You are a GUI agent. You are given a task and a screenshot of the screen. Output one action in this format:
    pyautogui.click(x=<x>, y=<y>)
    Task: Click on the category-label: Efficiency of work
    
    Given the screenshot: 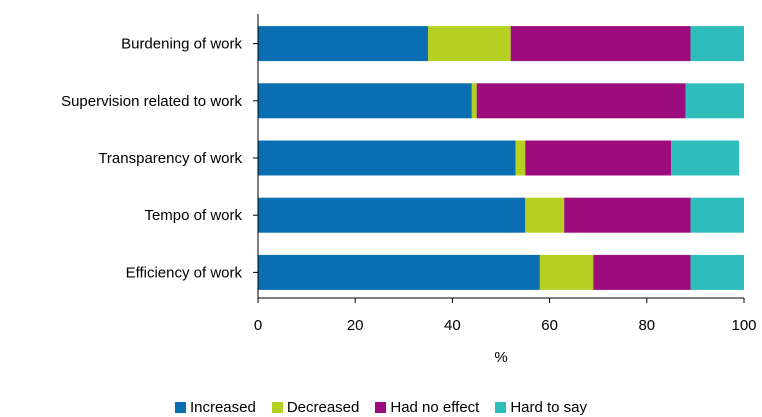 What is the action you would take?
    pyautogui.click(x=184, y=272)
    